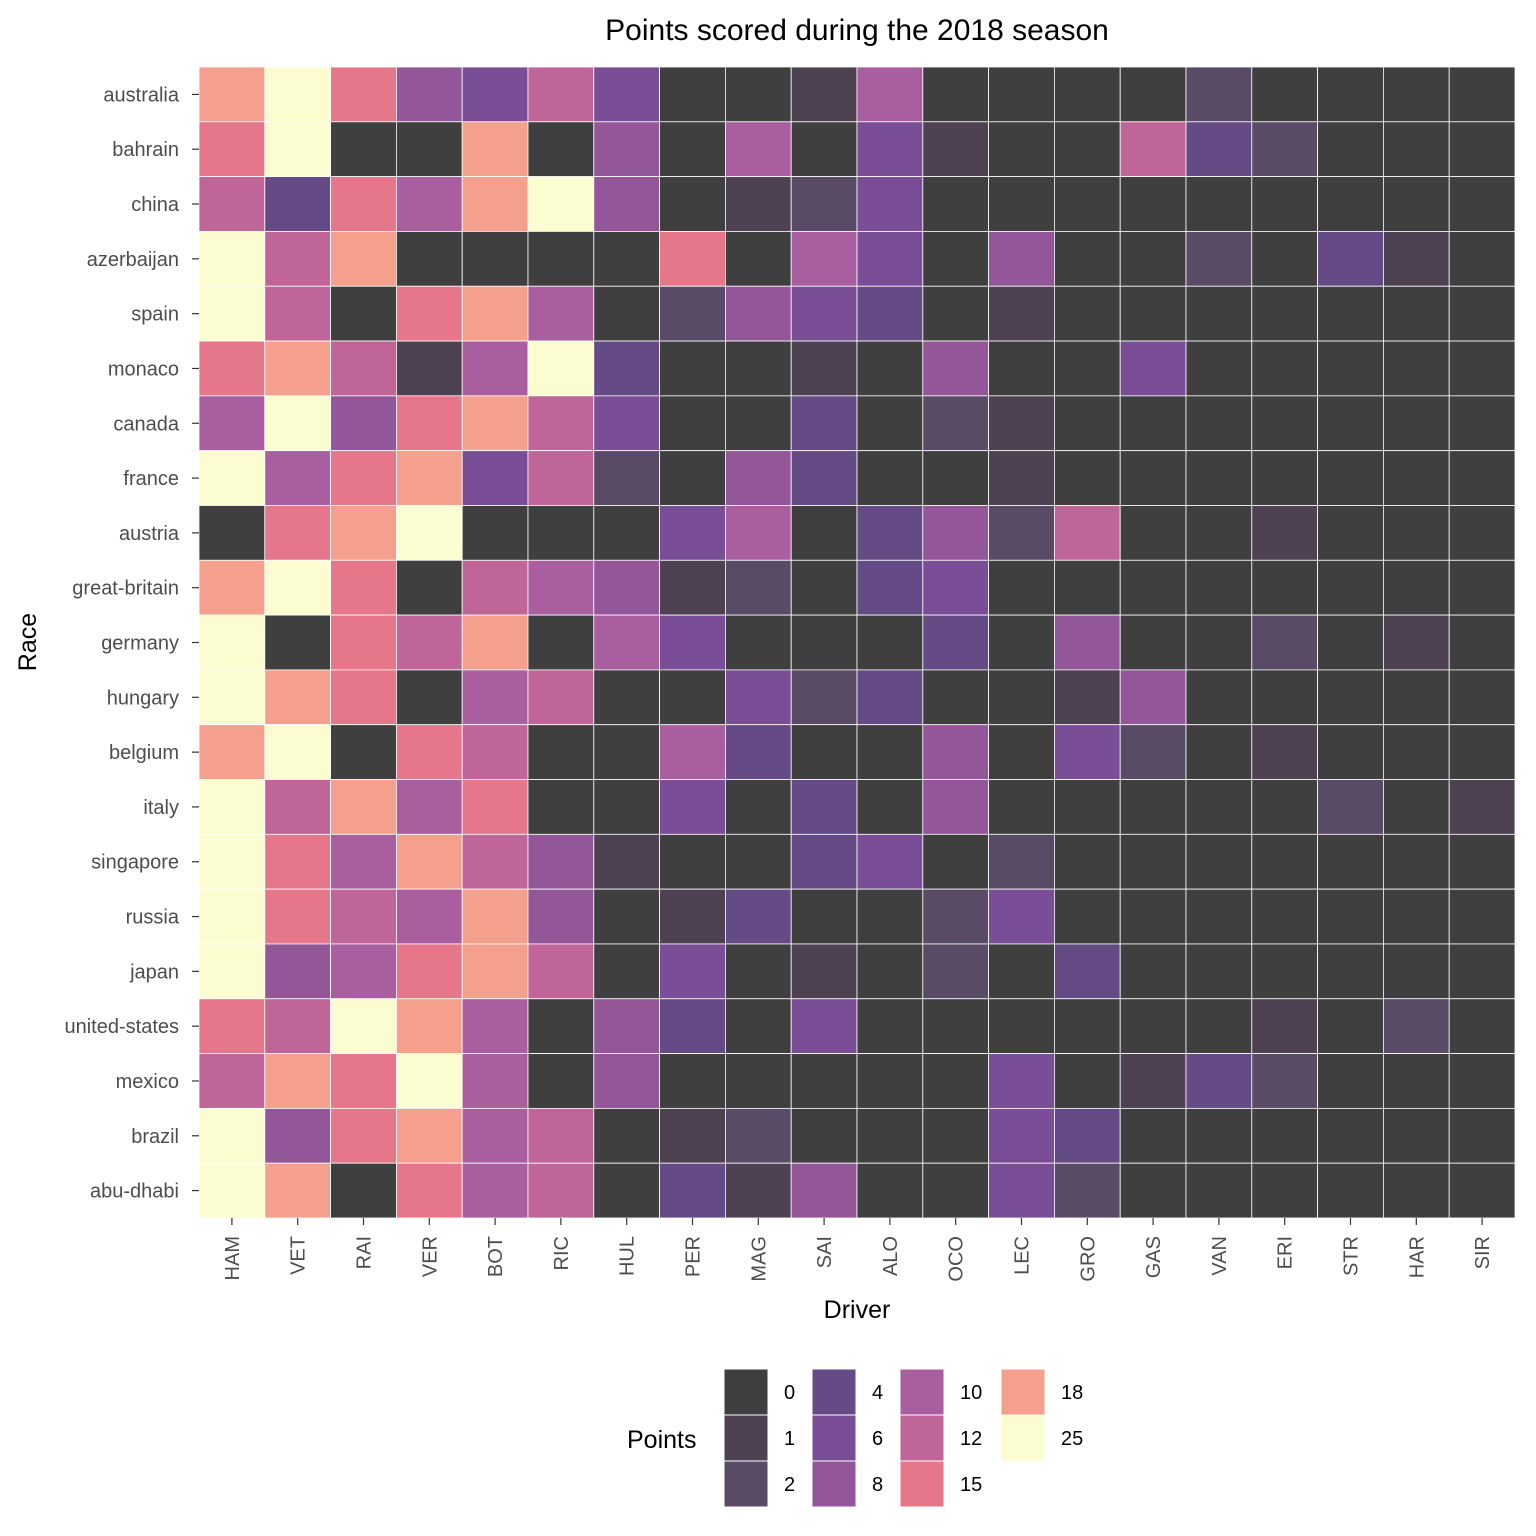  I want to click on x-tick-label: SIR, so click(1483, 1252).